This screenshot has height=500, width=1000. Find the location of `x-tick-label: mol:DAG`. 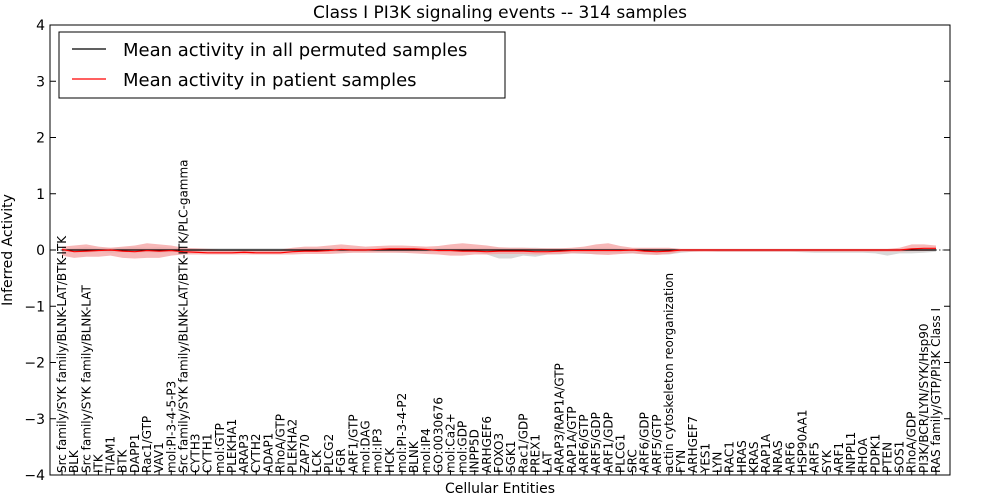

x-tick-label: mol:DAG is located at coordinates (365, 446).